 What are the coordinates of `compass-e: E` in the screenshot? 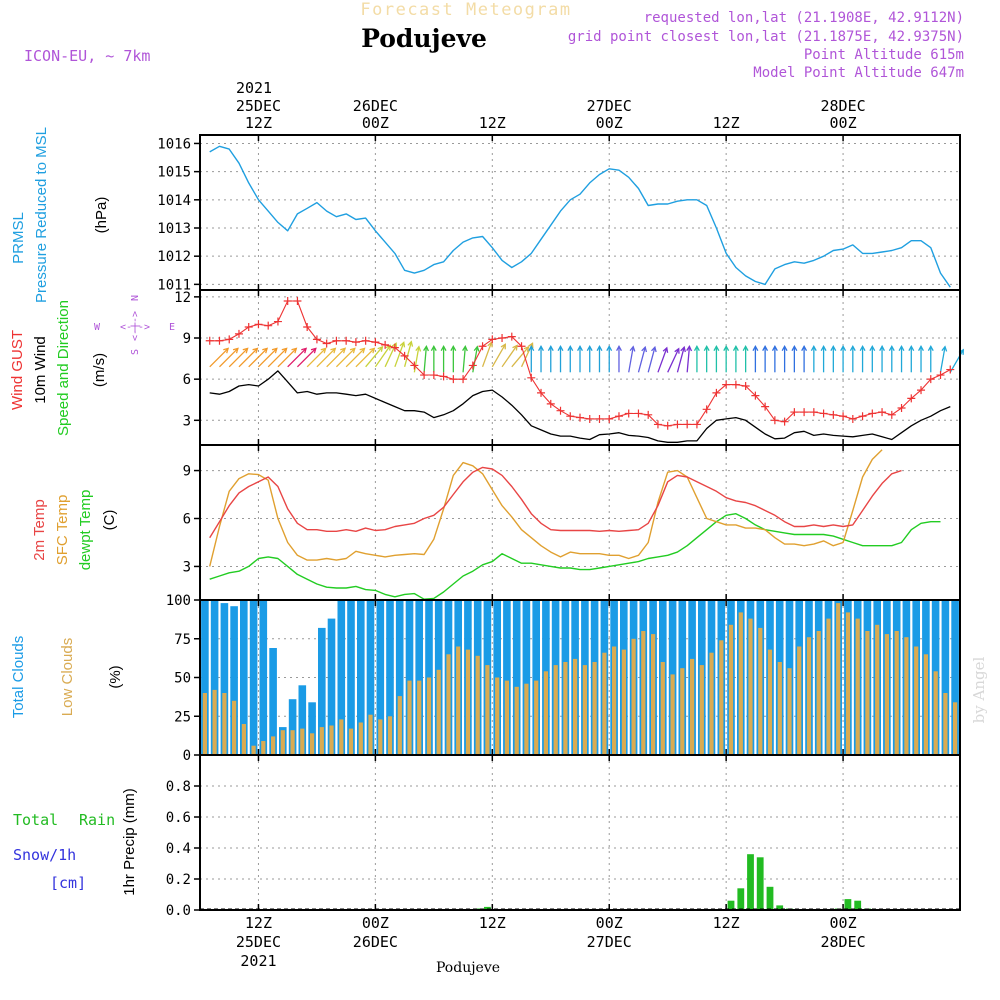 It's located at (172, 327).